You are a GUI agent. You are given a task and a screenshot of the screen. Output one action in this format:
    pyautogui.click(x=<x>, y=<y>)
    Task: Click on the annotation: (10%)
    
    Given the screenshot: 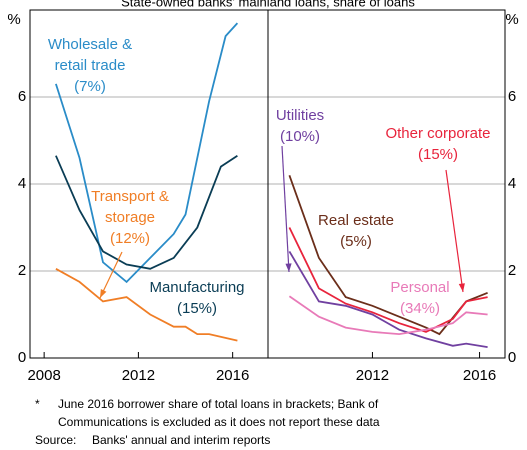 What is the action you would take?
    pyautogui.click(x=300, y=136)
    